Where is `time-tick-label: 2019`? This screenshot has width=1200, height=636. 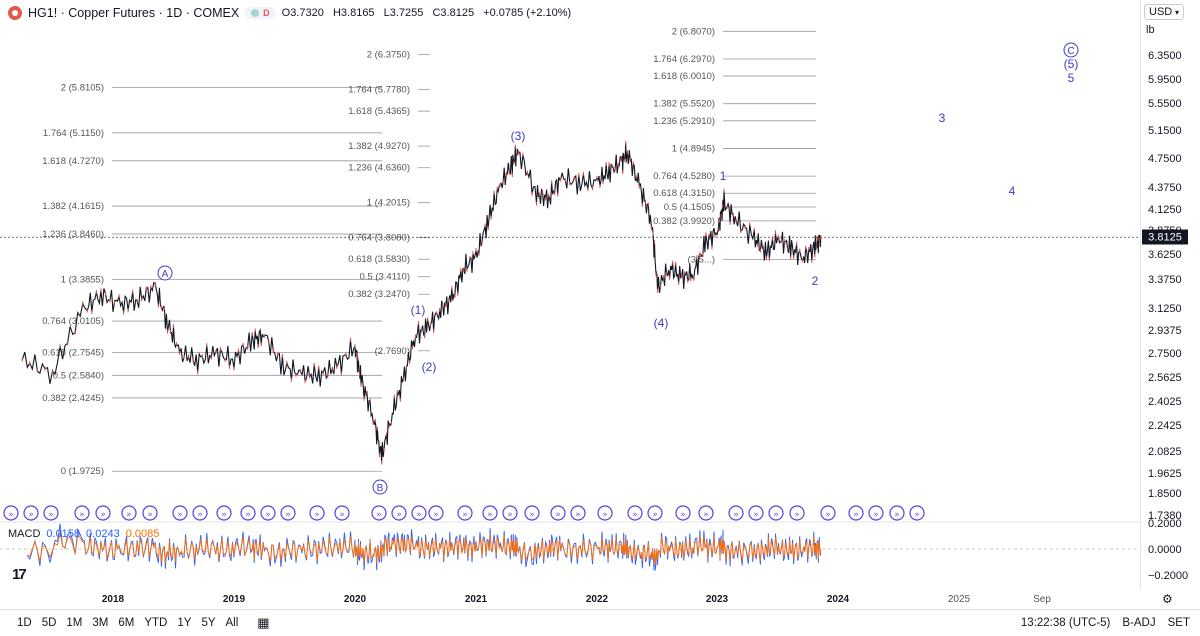 time-tick-label: 2019 is located at coordinates (234, 599).